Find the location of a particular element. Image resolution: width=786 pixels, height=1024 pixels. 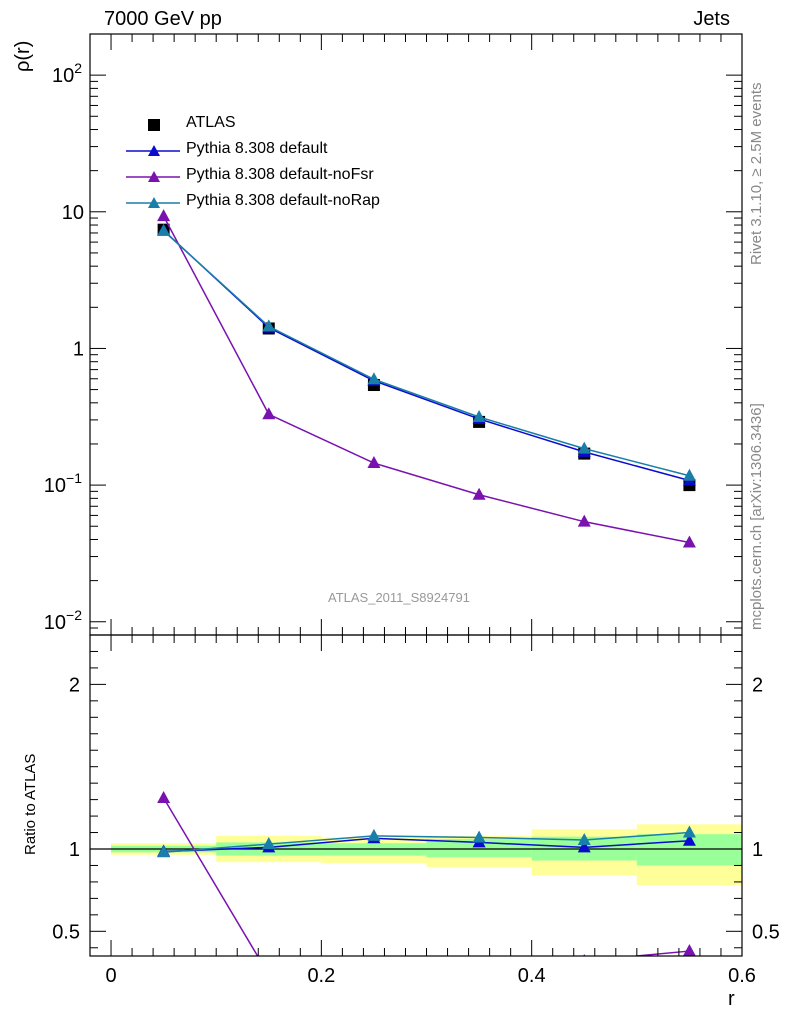

ratio-y-tick-label-right: 1 is located at coordinates (757, 850).